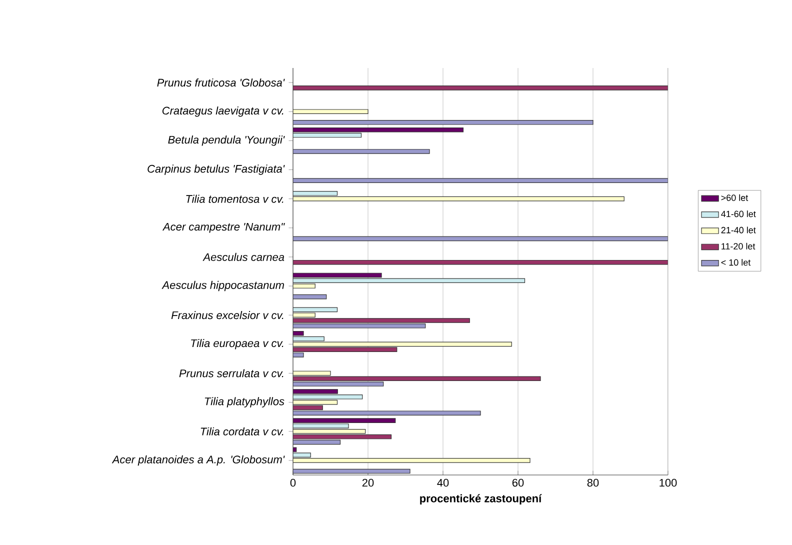  What do you see at coordinates (223, 111) in the screenshot?
I see `y-tick-label: Crataegus laevigata v cv.` at bounding box center [223, 111].